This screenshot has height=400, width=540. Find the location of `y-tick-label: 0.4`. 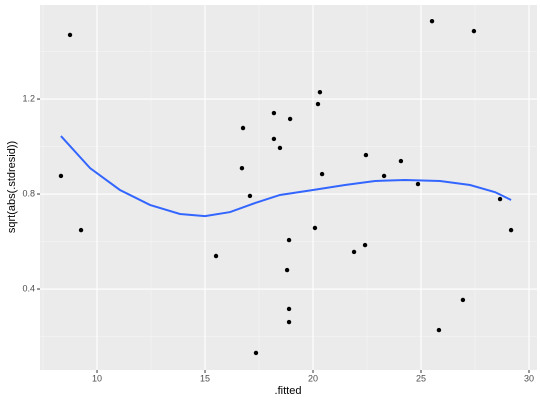

y-tick-label: 0.4 is located at coordinates (28, 288).